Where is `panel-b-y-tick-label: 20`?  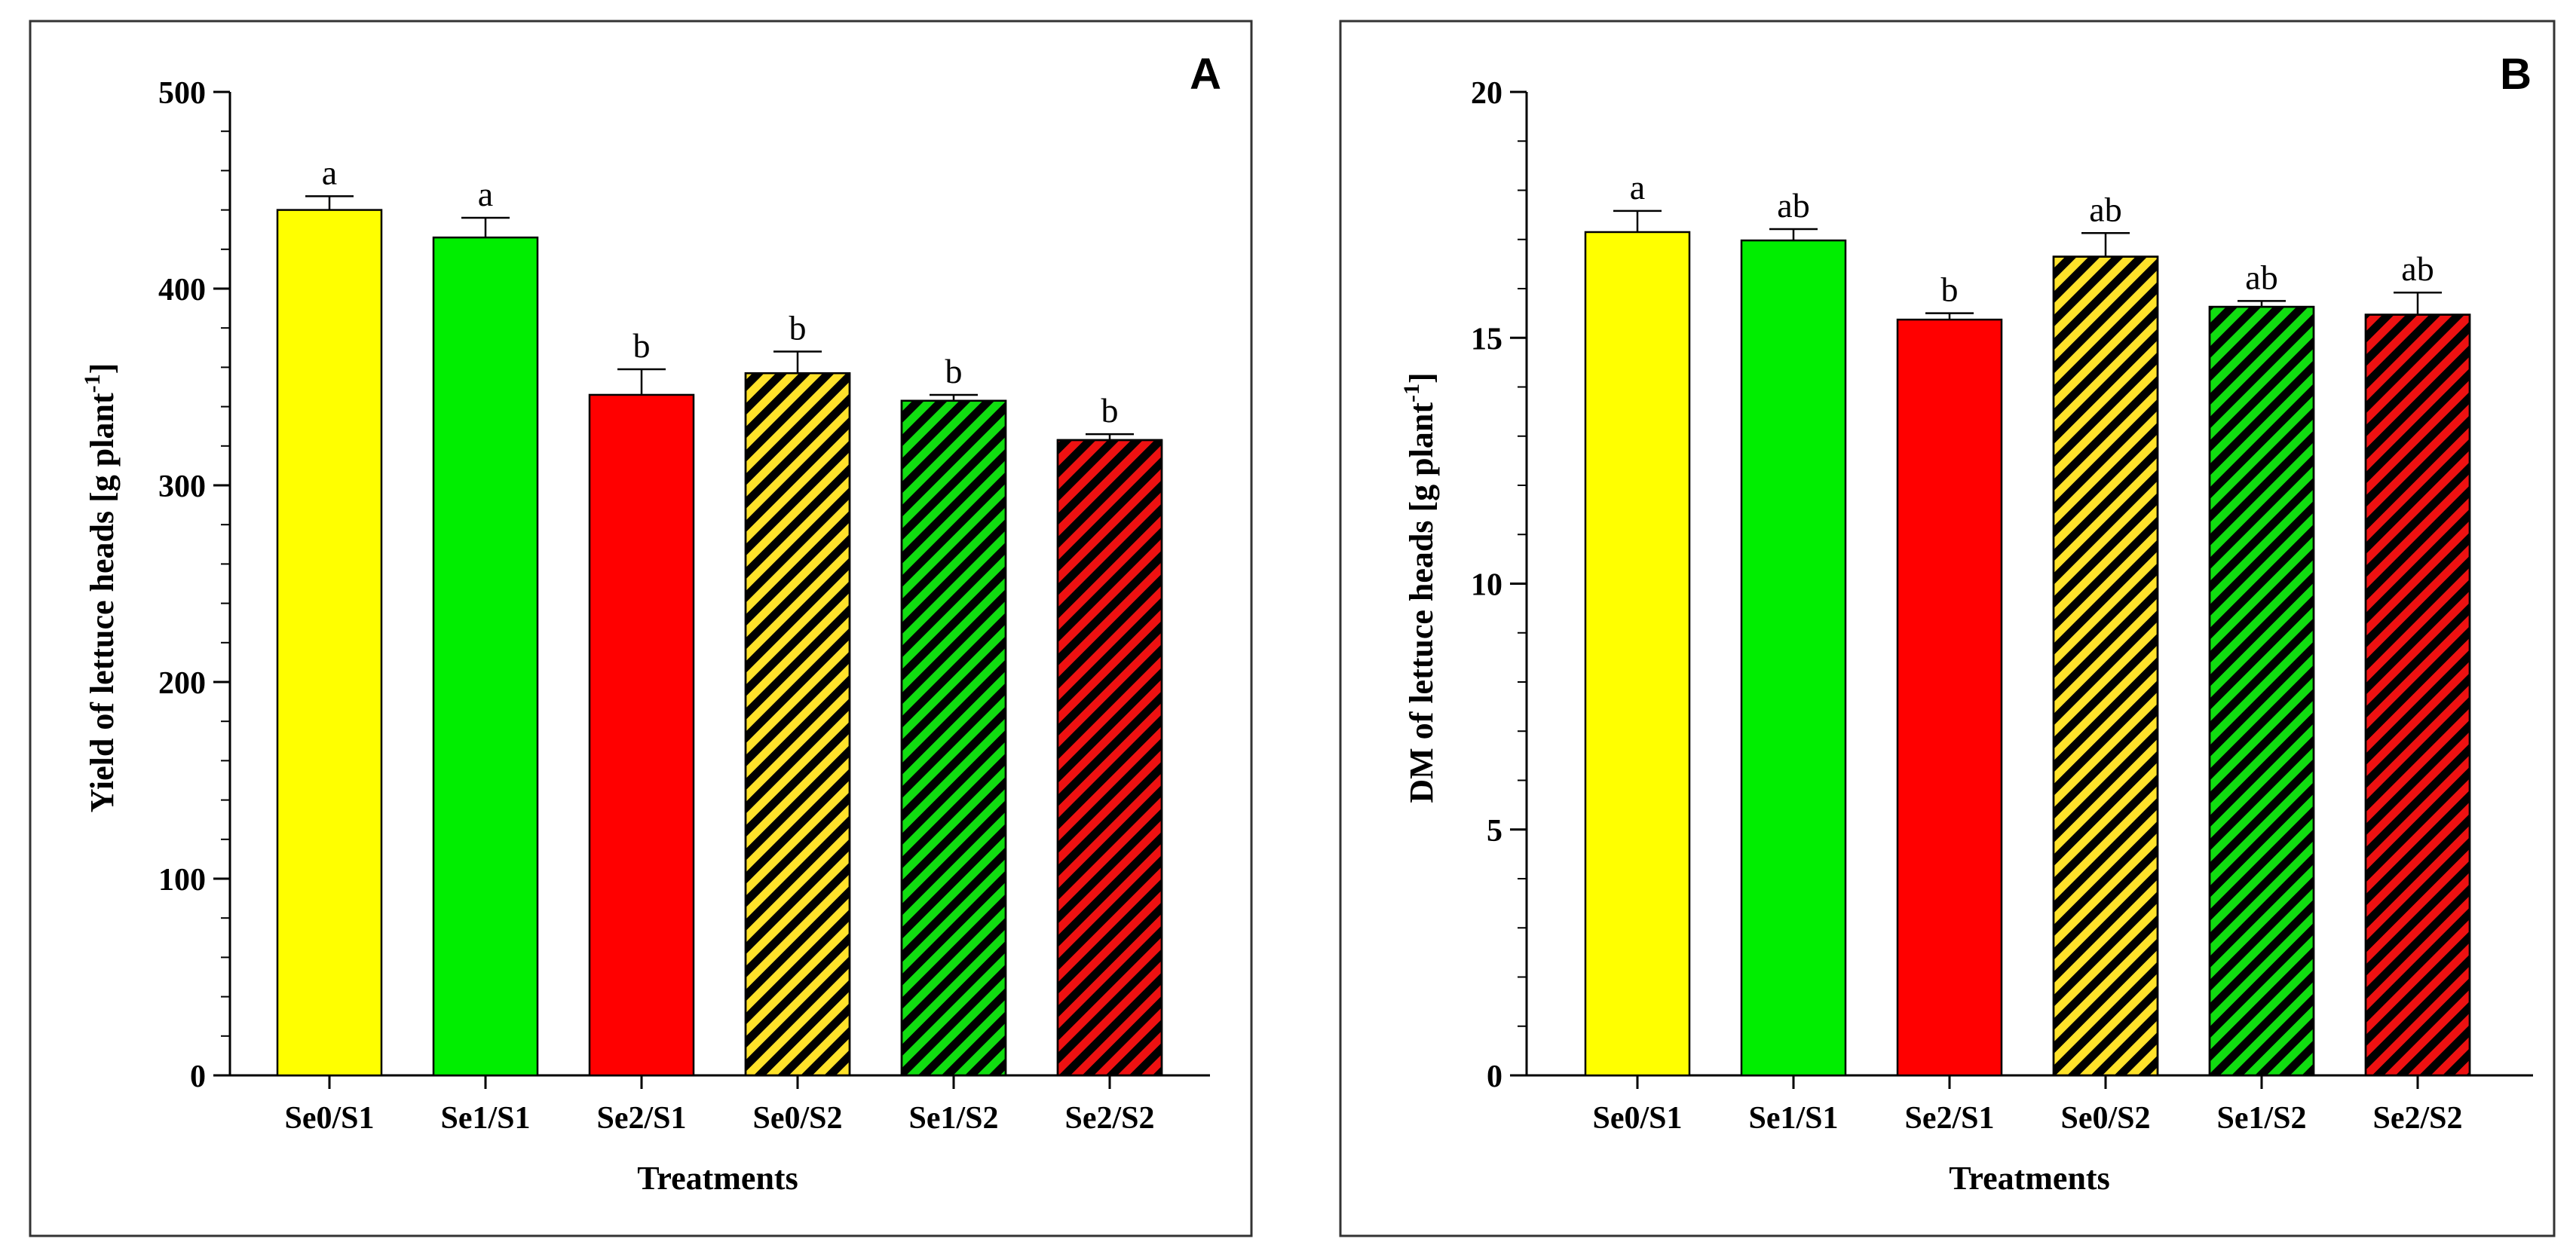
panel-b-y-tick-label: 20 is located at coordinates (1486, 93).